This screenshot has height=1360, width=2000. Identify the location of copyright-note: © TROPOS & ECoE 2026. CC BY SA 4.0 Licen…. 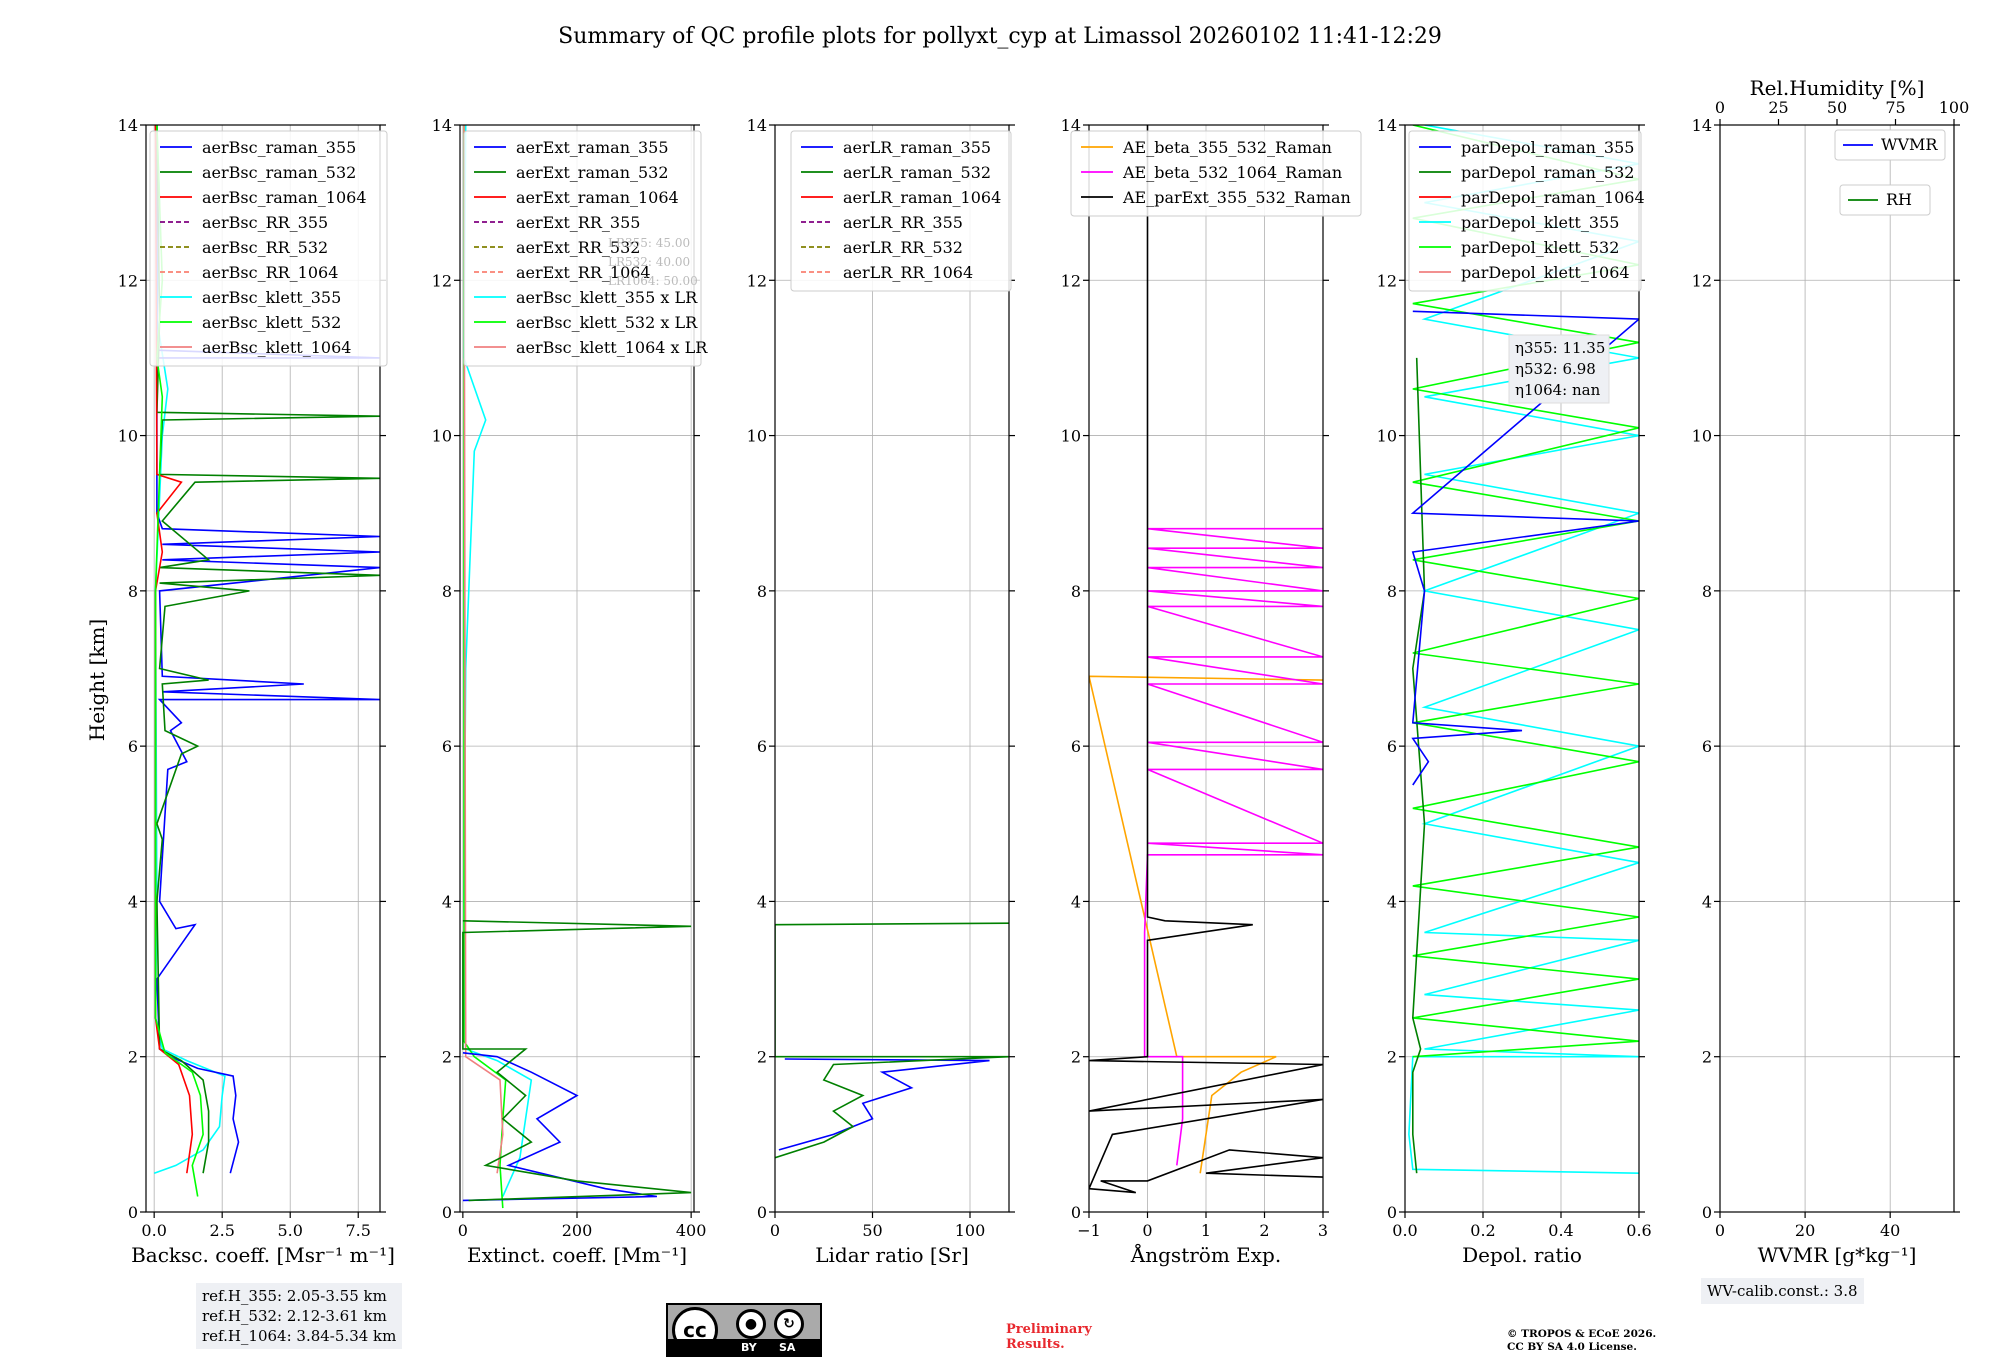
(1581, 1341).